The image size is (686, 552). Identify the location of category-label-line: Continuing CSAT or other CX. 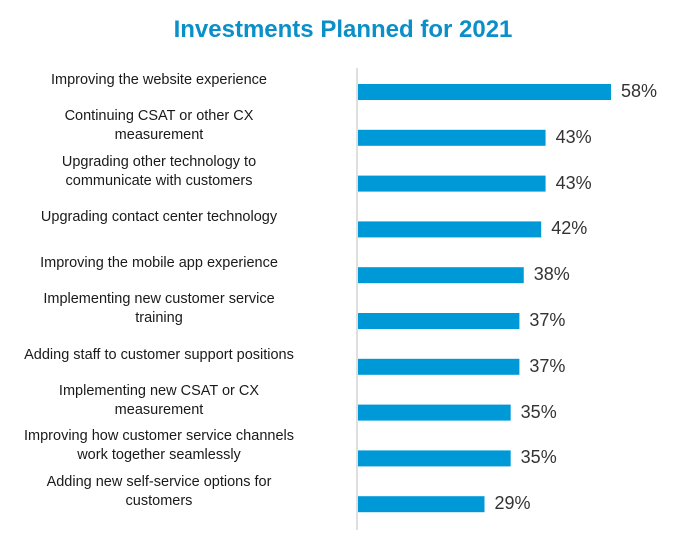
(159, 115).